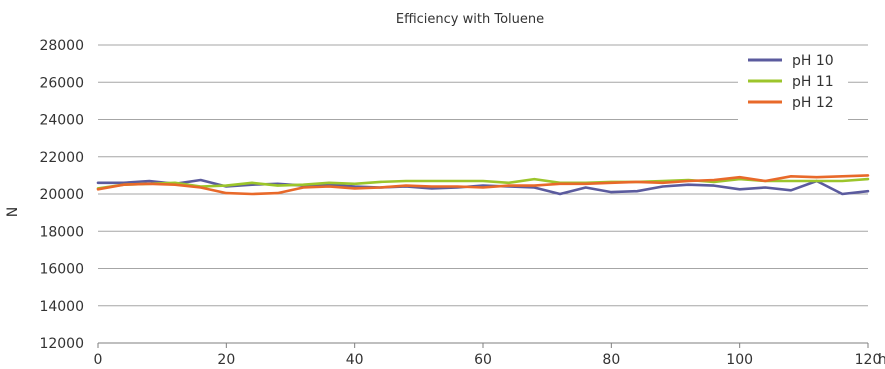 Image resolution: width=885 pixels, height=369 pixels. I want to click on y-tick-label: 26000, so click(61, 83).